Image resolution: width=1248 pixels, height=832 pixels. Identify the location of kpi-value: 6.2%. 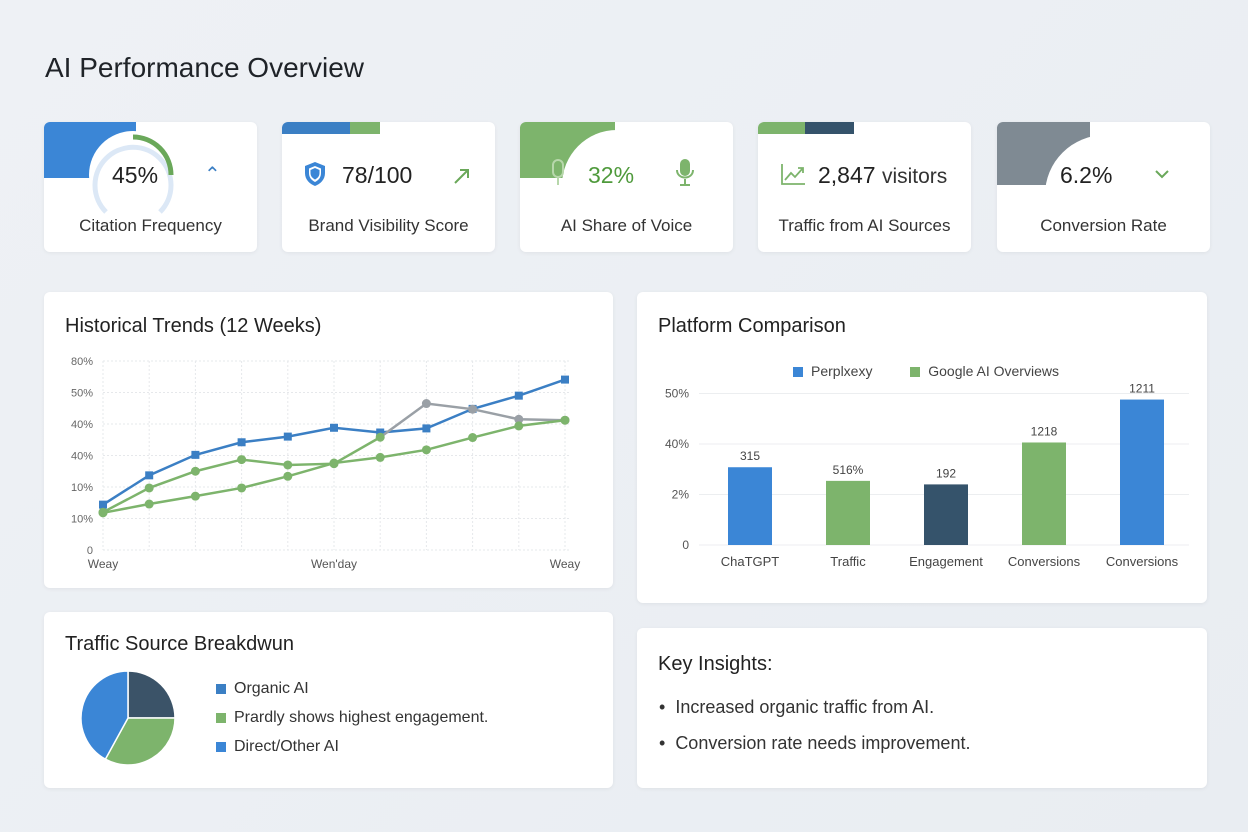
(1086, 175).